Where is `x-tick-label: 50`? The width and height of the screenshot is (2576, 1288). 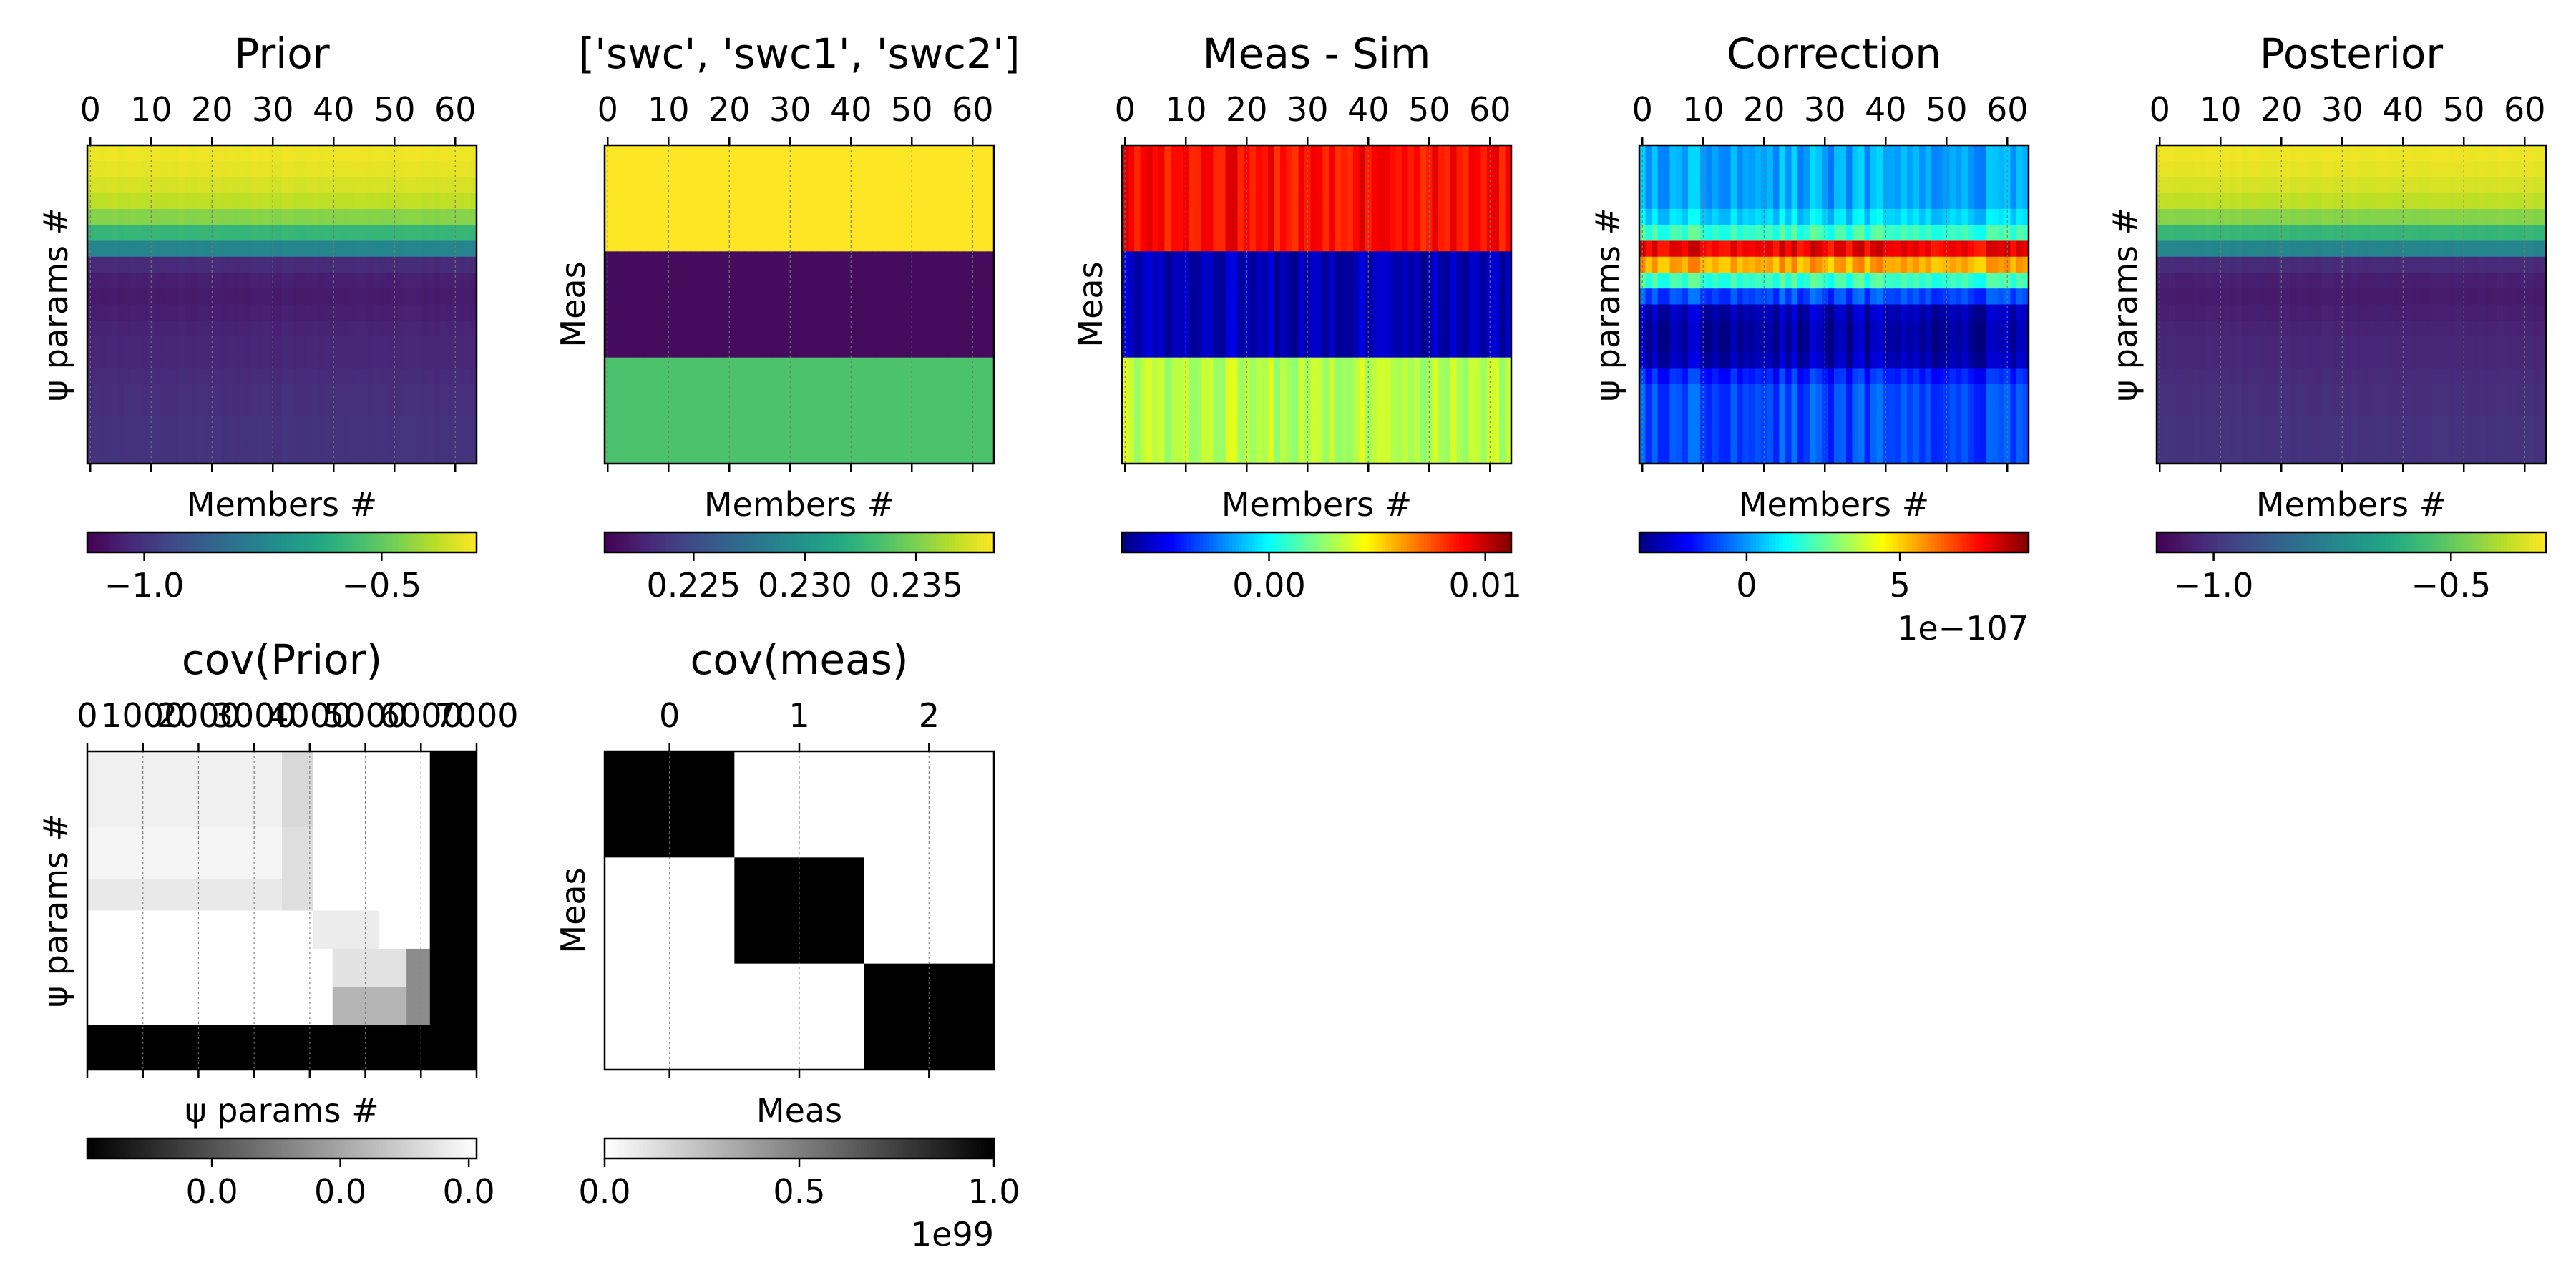
x-tick-label: 50 is located at coordinates (2464, 109).